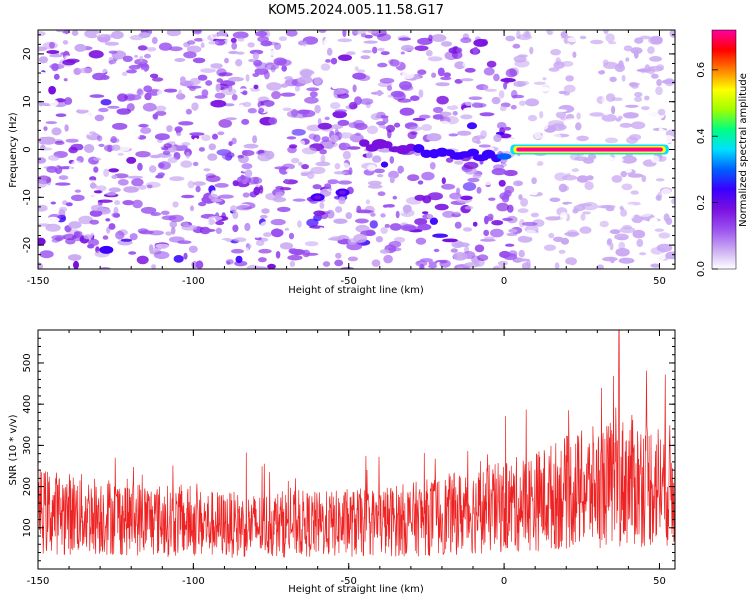 This screenshot has height=600, width=750. Describe the element at coordinates (106, 249) in the screenshot. I see `heatmap-spot-core` at that location.